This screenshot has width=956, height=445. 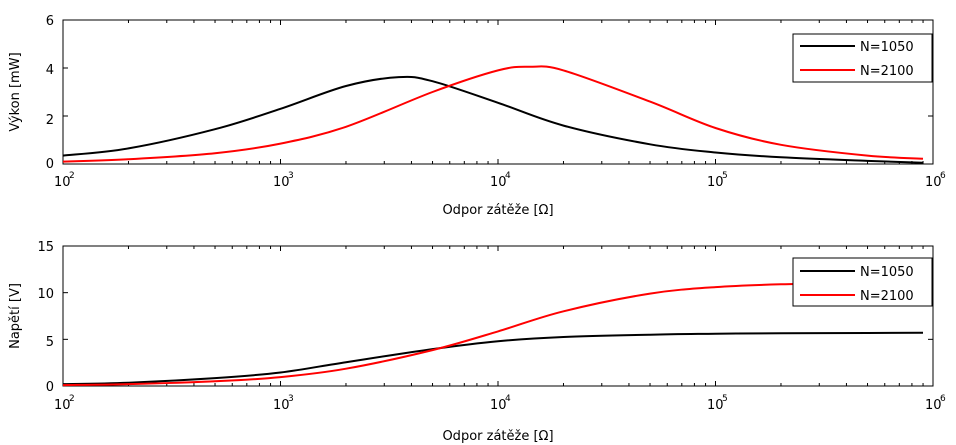 I want to click on power-xaxis-label: Odpor zátěže [Ω], so click(x=497, y=210).